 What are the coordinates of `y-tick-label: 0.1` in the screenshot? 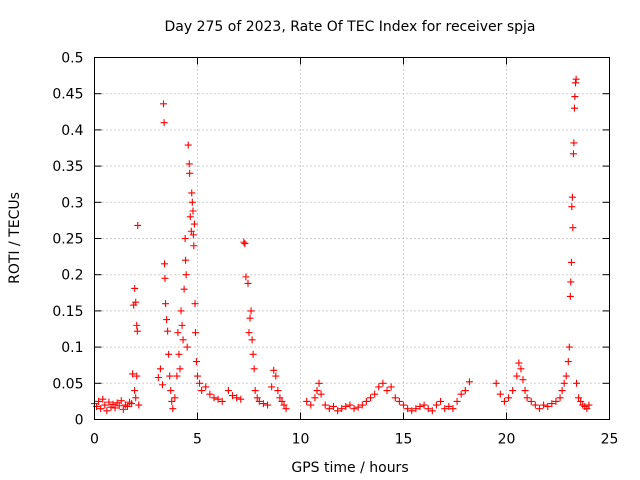 It's located at (72, 348).